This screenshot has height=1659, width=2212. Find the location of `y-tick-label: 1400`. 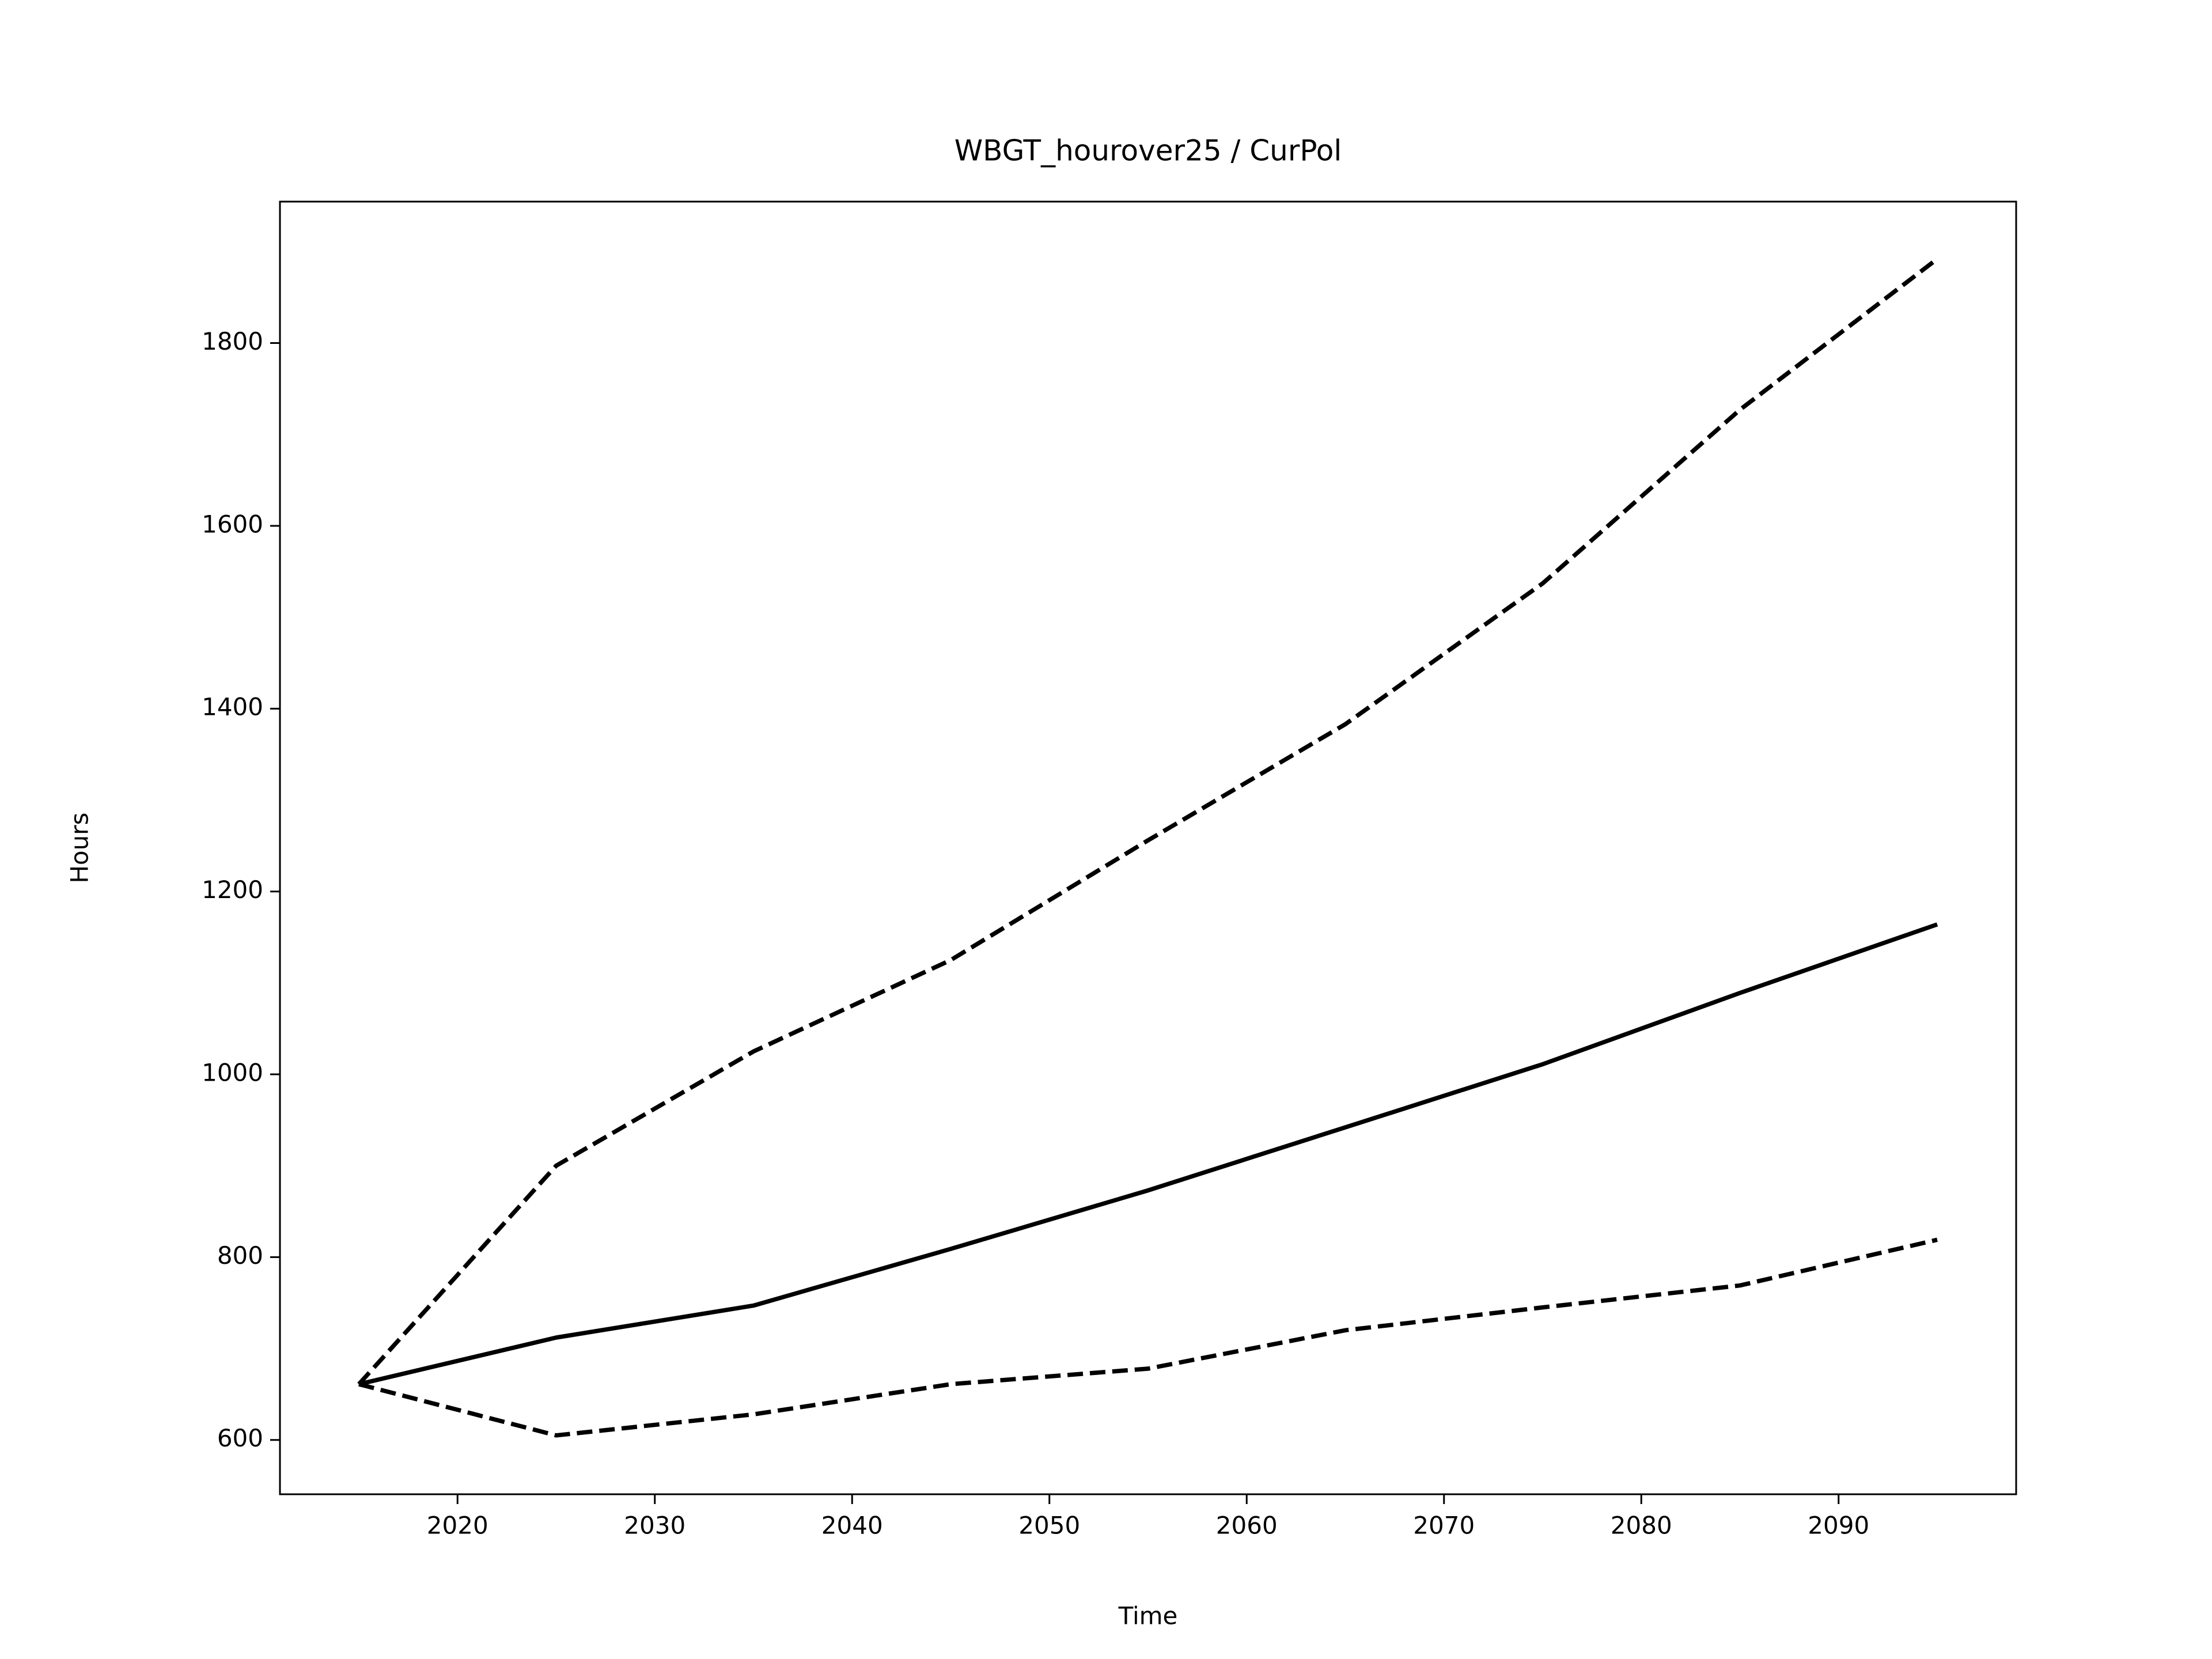

y-tick-label: 1400 is located at coordinates (232, 707).